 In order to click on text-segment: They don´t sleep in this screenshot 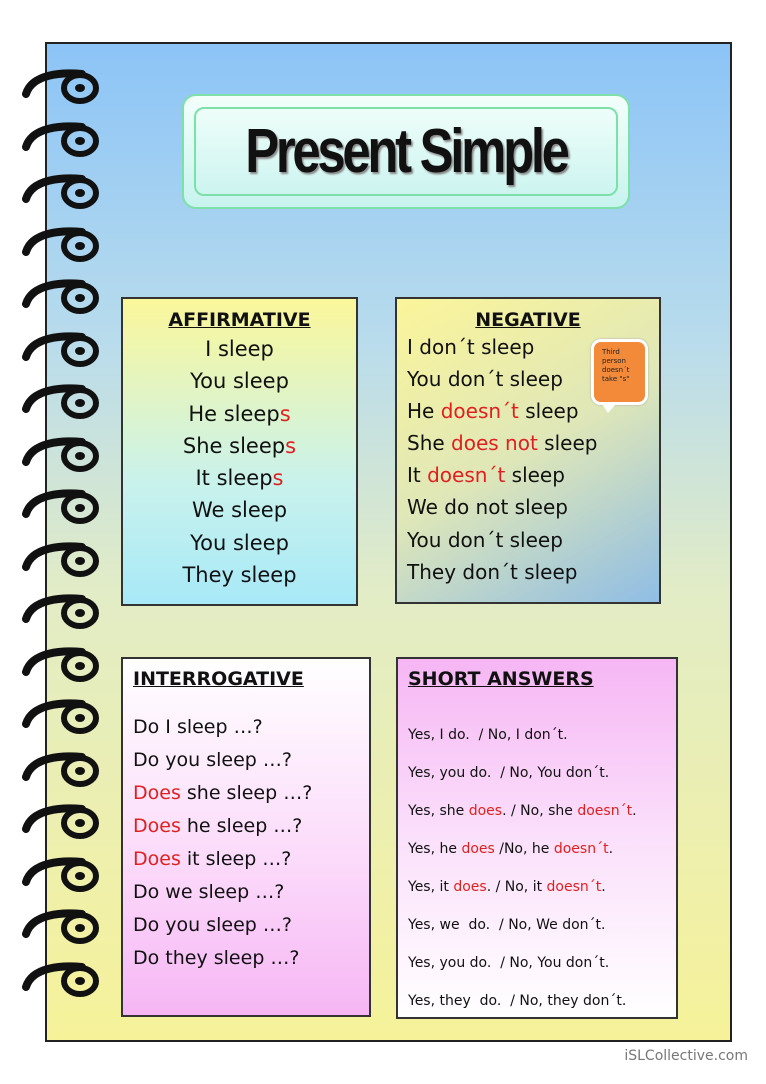, I will do `click(492, 571)`.